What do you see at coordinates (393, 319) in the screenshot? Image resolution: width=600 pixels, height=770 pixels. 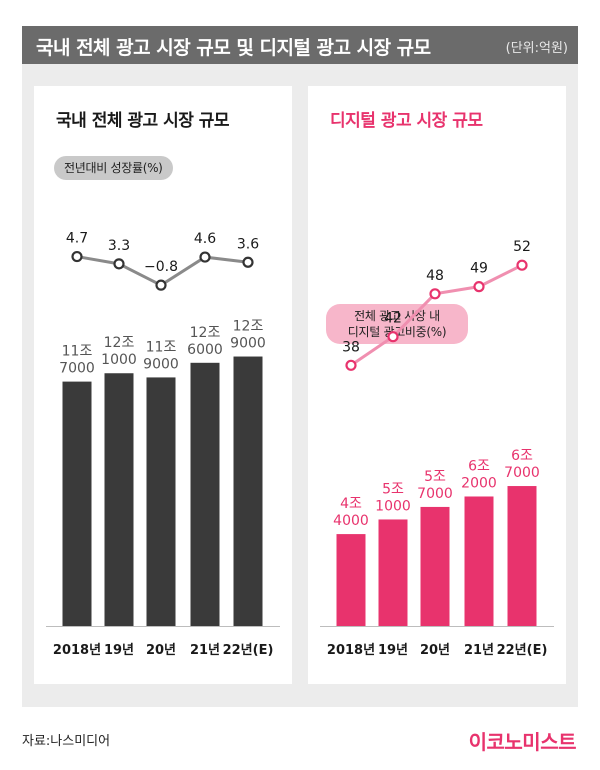 I see `line-value-label: 42` at bounding box center [393, 319].